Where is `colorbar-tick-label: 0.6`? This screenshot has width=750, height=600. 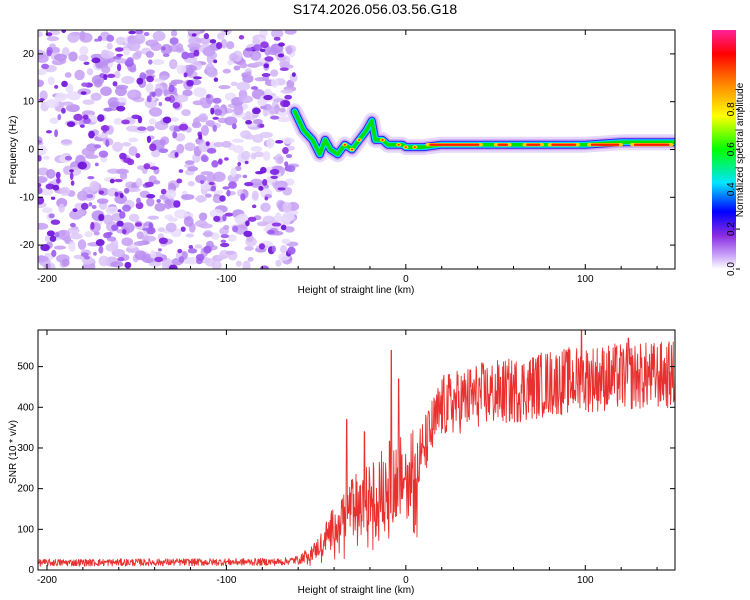
colorbar-tick-label: 0.6 is located at coordinates (731, 149).